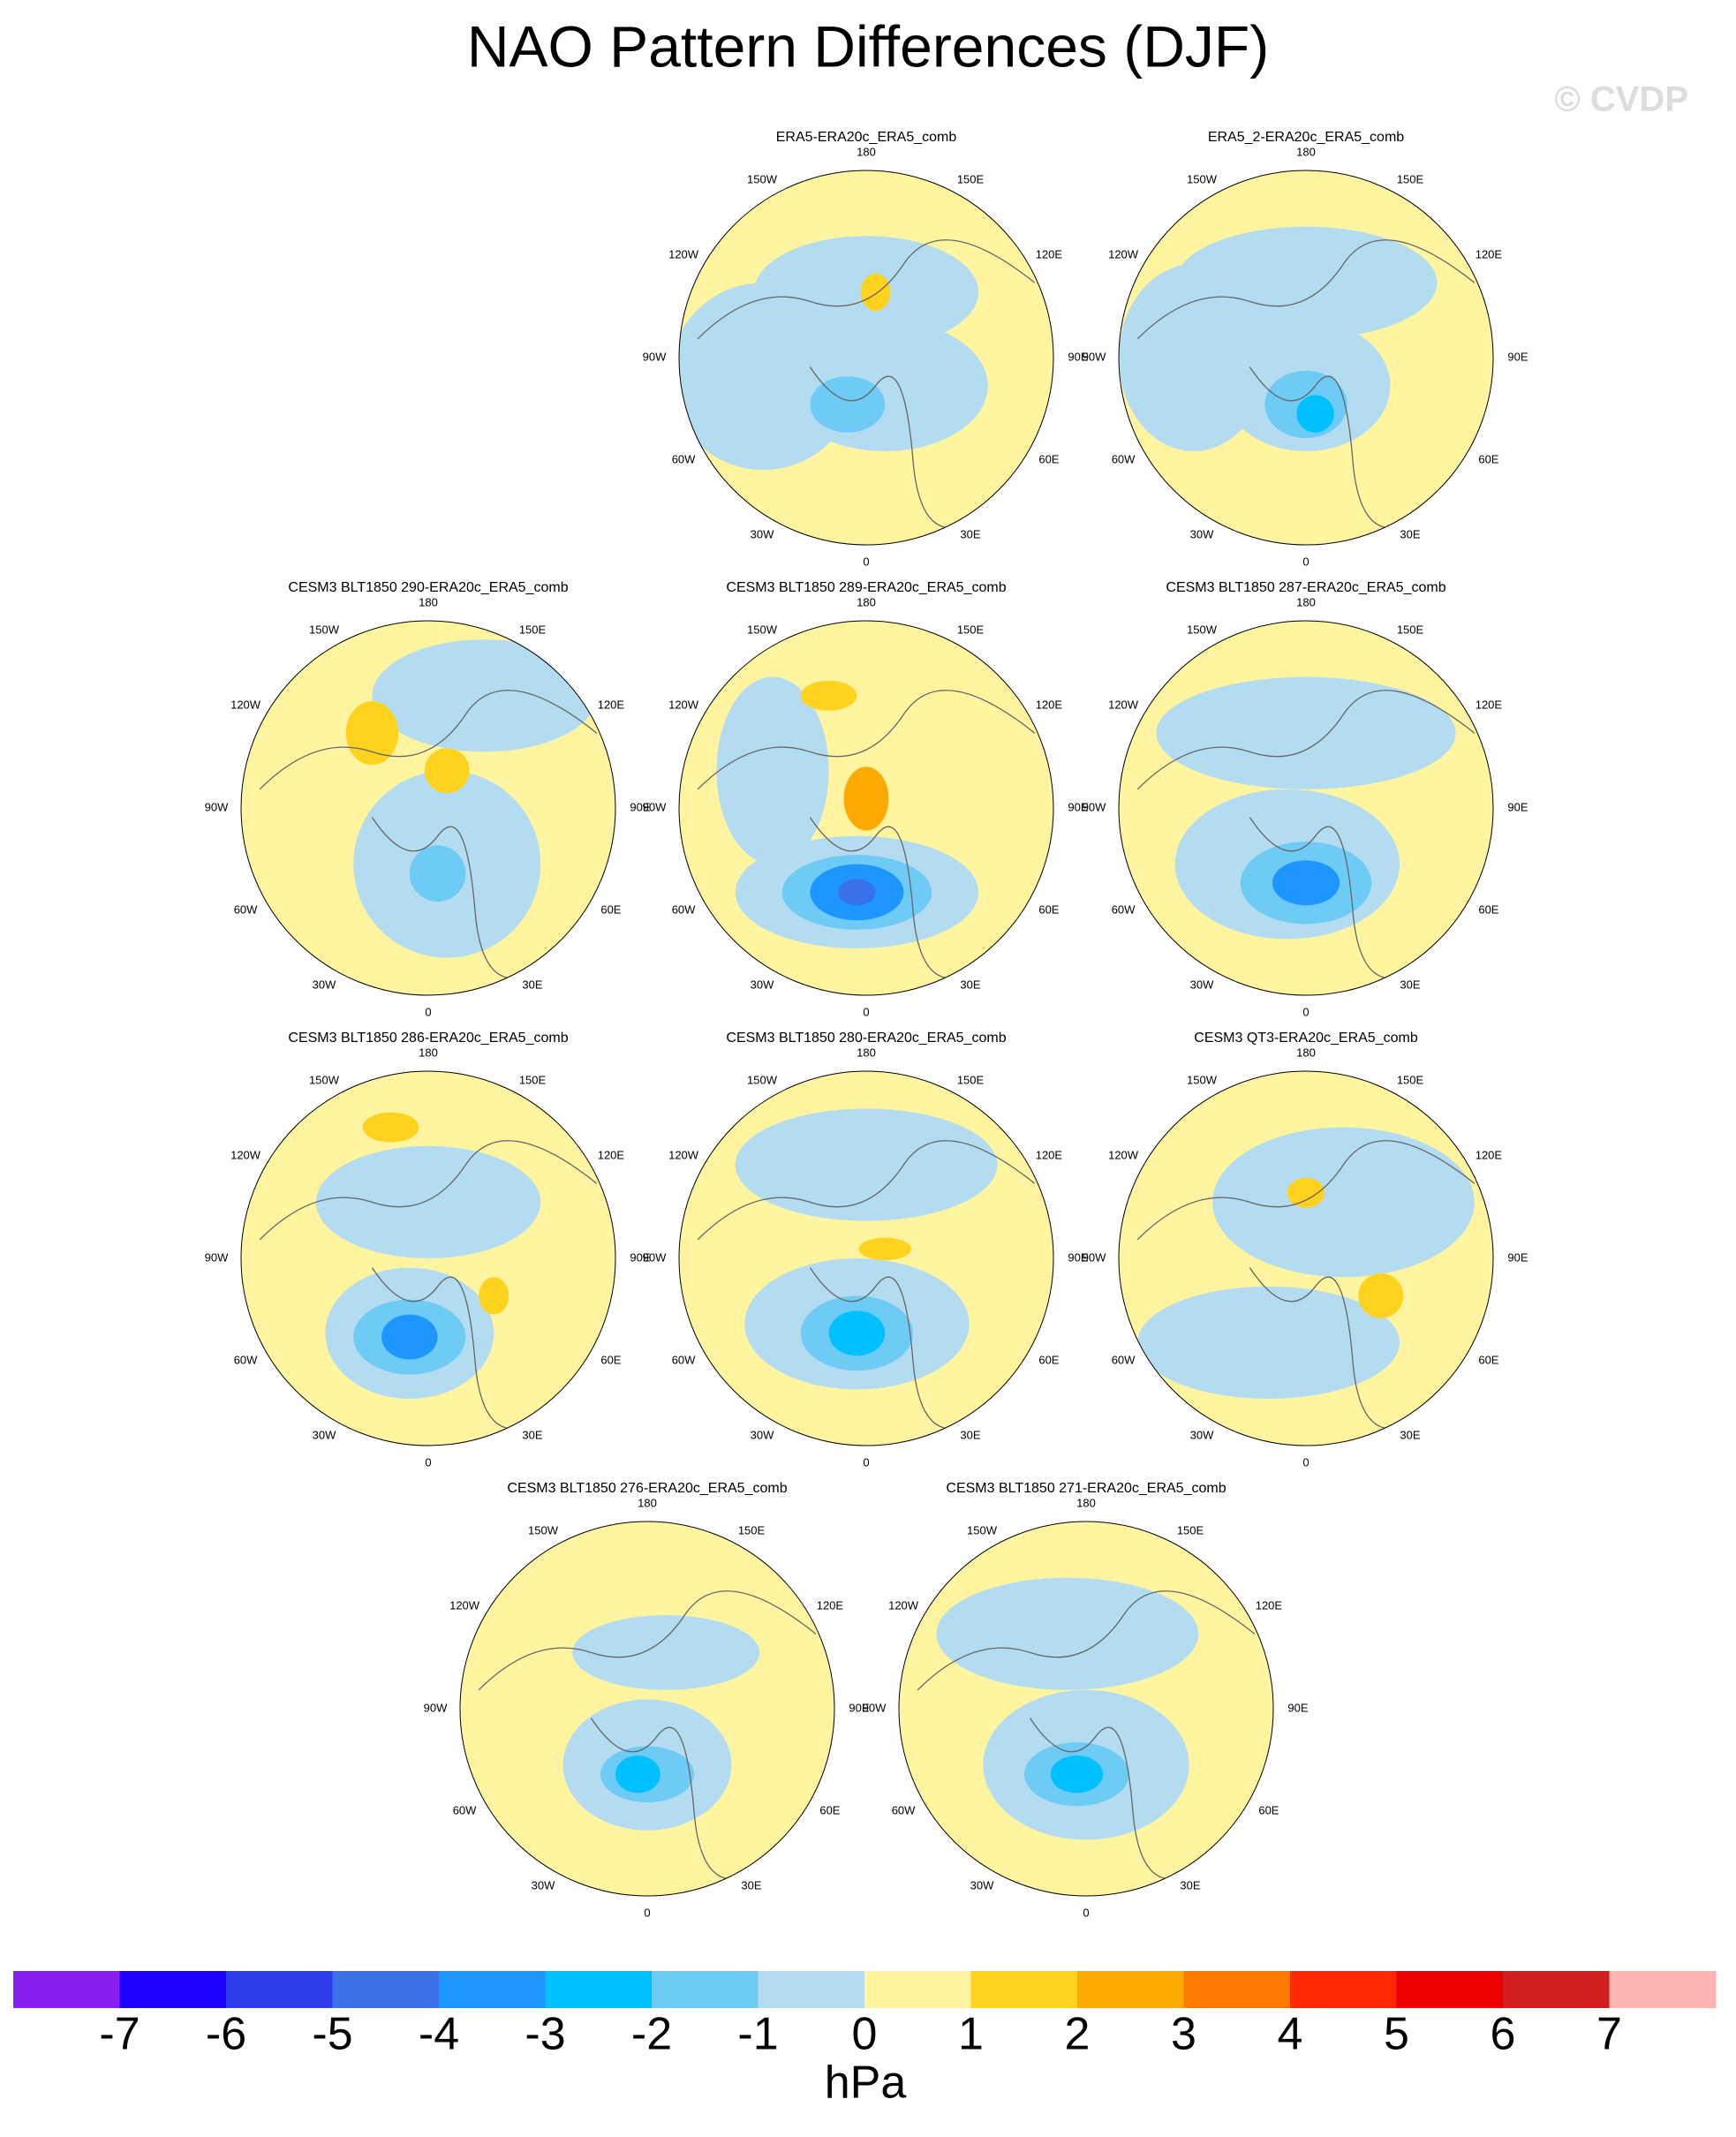 Image resolution: width=1736 pixels, height=2137 pixels. What do you see at coordinates (868, 46) in the screenshot?
I see `figure-title: NAO Pattern Differences (DJF)` at bounding box center [868, 46].